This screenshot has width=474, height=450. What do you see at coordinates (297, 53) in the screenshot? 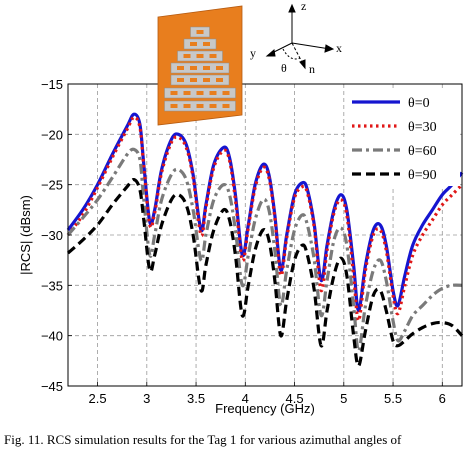
I see `n-axis-line` at bounding box center [297, 53].